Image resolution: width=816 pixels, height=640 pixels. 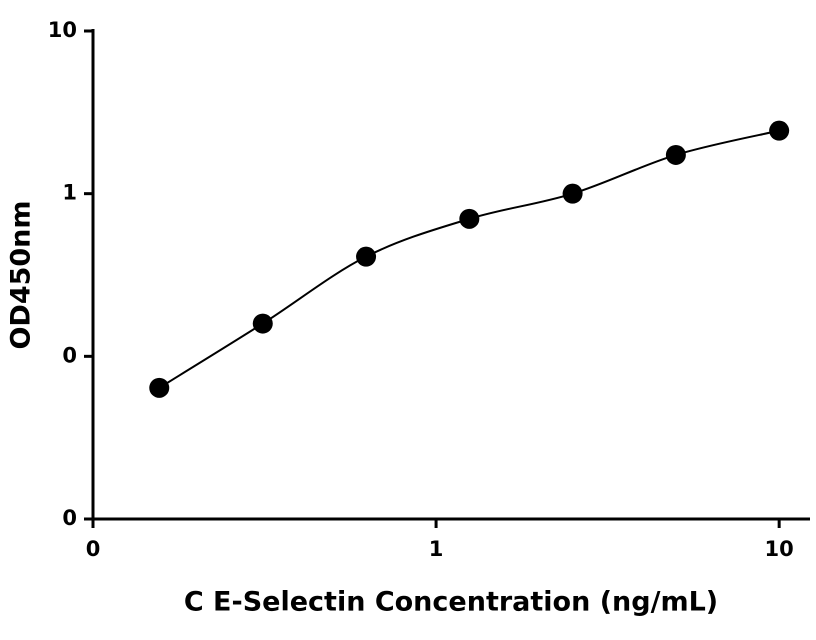 What do you see at coordinates (62, 30) in the screenshot?
I see `y-tick-label: 10` at bounding box center [62, 30].